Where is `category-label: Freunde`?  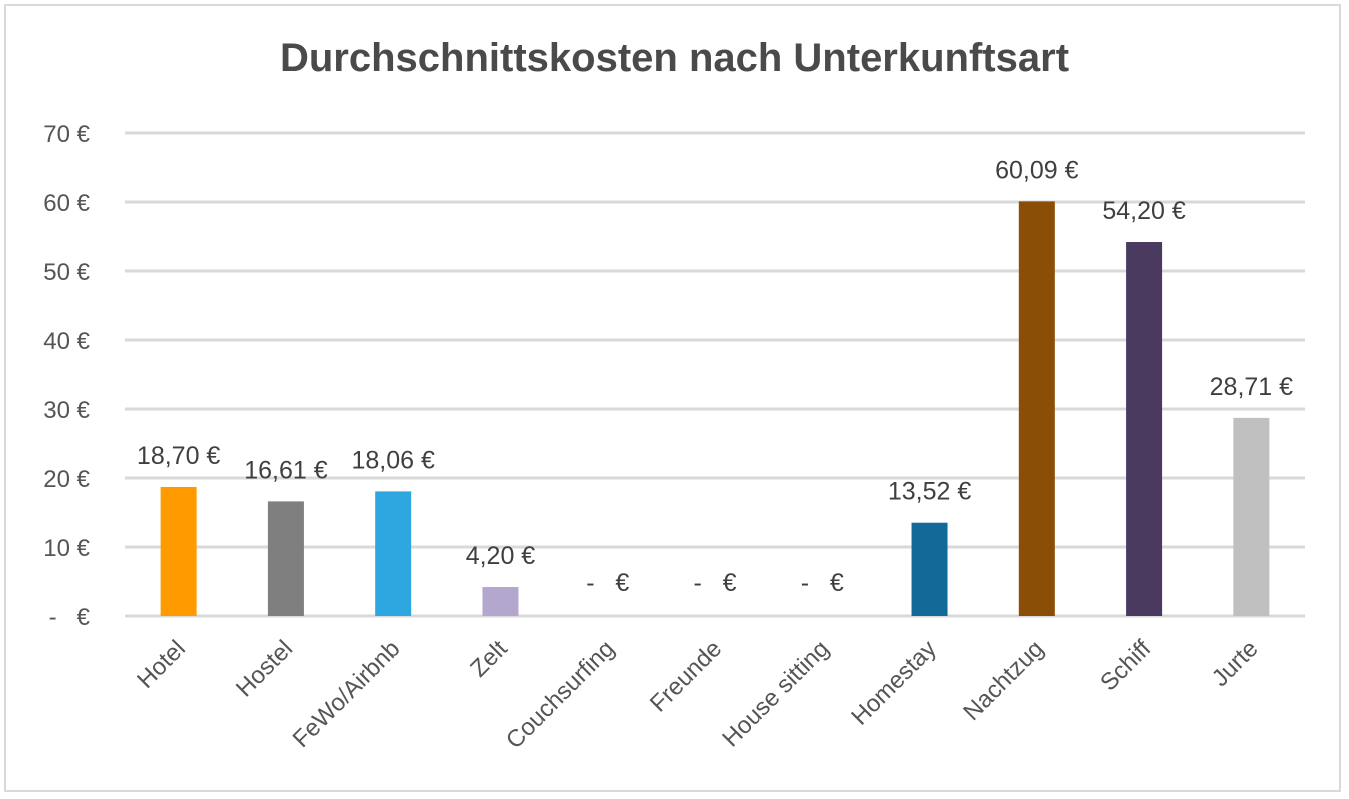
category-label: Freunde is located at coordinates (686, 676).